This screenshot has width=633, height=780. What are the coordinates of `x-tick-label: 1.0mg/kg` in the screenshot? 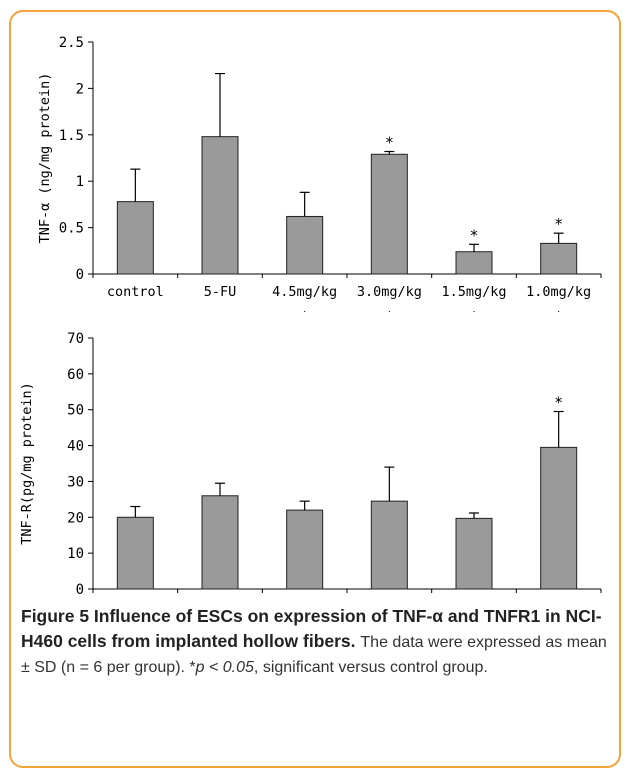 It's located at (558, 292).